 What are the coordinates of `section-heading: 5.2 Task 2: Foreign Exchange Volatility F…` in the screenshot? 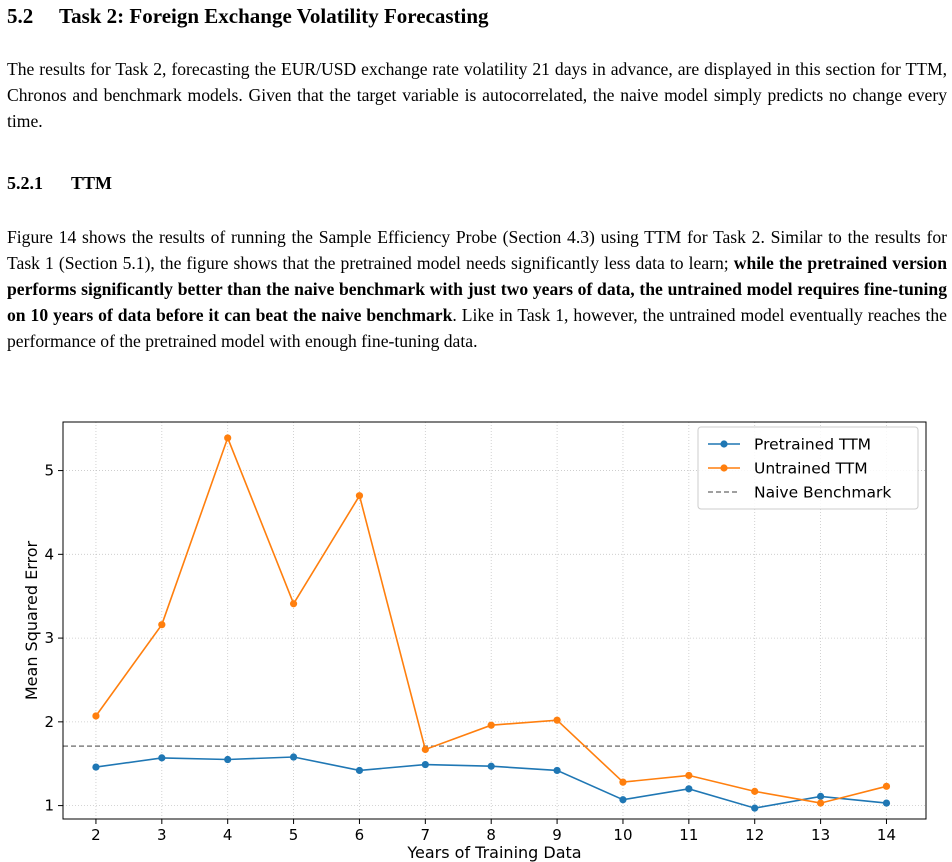 It's located at (248, 16).